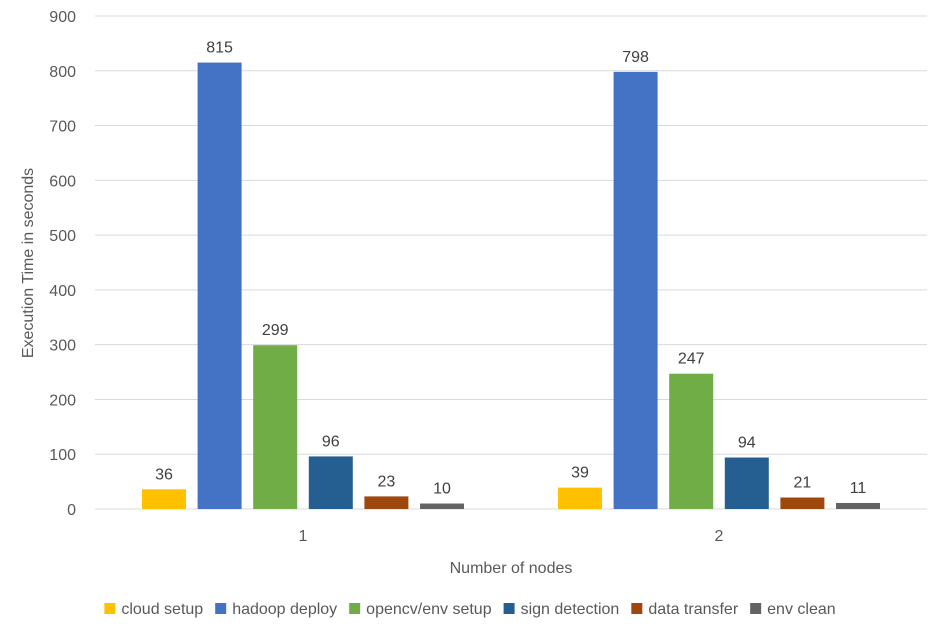 This screenshot has height=642, width=940. I want to click on legend-item: cloud setup, so click(153, 609).